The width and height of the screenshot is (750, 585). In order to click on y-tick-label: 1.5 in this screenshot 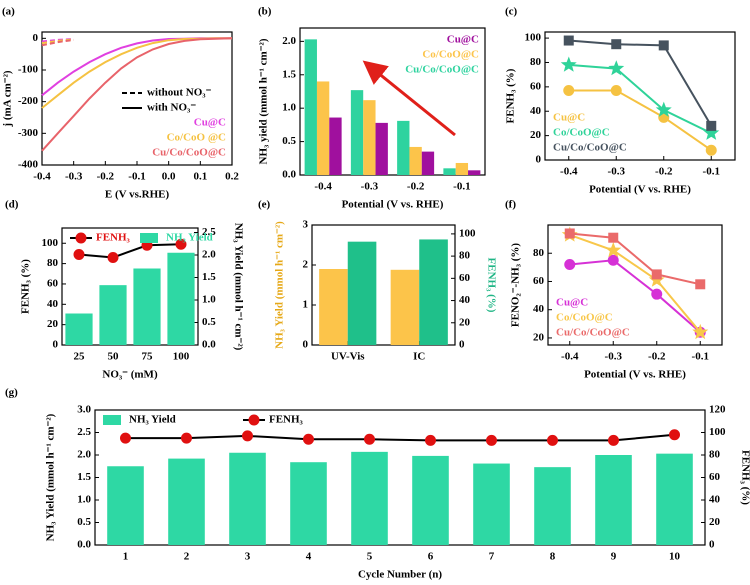, I will do `click(84, 477)`.